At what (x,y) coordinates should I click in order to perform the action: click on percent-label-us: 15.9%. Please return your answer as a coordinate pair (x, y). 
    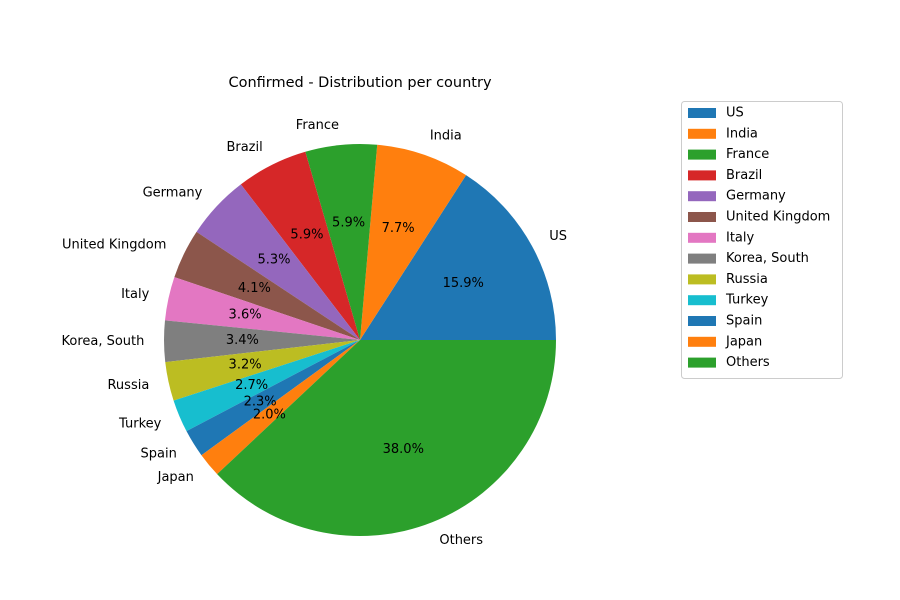
    Looking at the image, I should click on (463, 283).